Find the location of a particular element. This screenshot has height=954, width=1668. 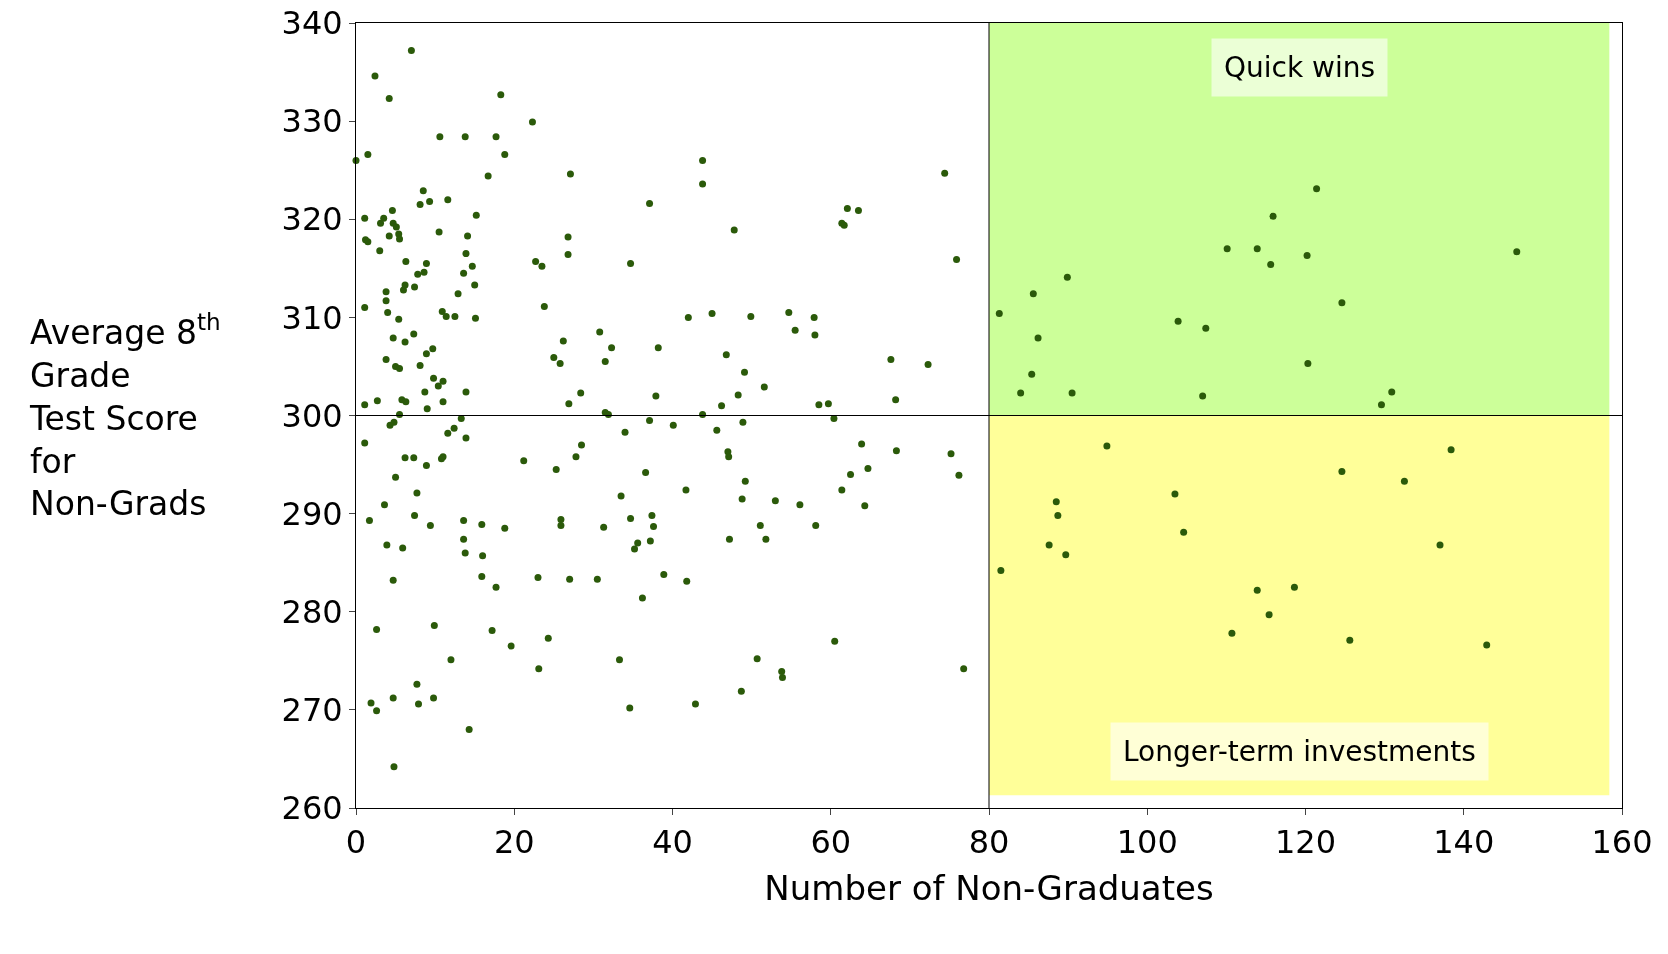

x-tick-label: 0 is located at coordinates (356, 842).